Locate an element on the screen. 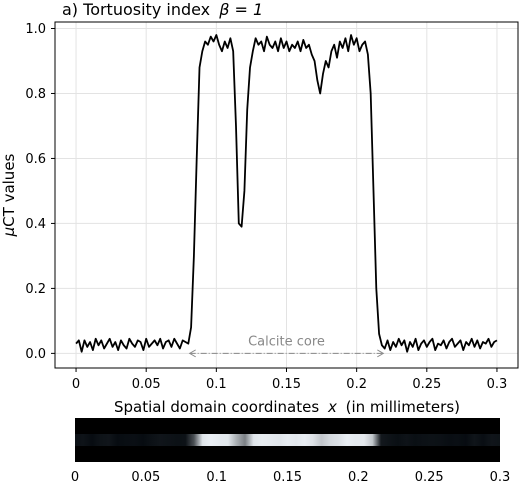  x-tick-label: 0 is located at coordinates (76, 384).